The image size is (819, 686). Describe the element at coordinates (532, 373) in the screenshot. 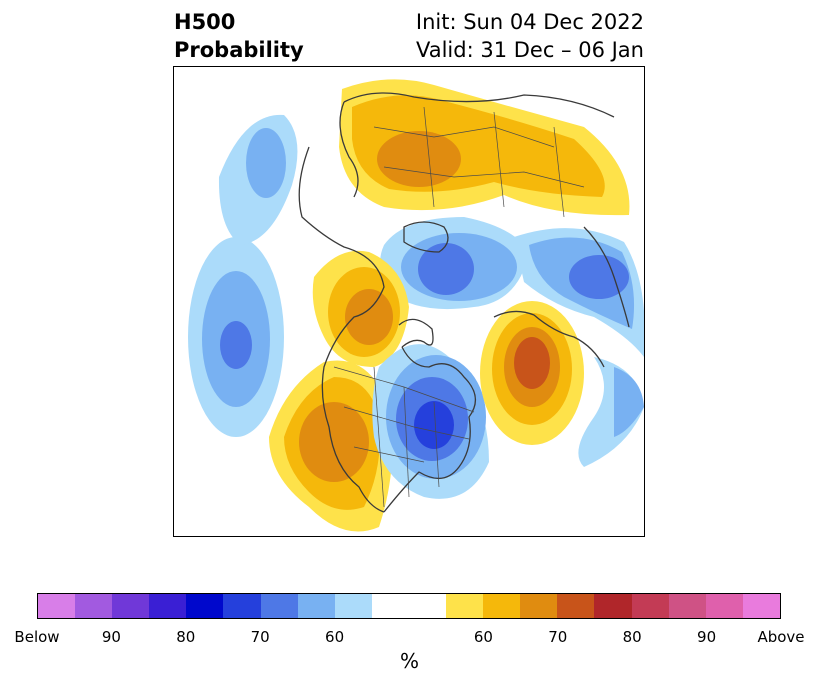

I see `anomaly-north-atlantic` at that location.